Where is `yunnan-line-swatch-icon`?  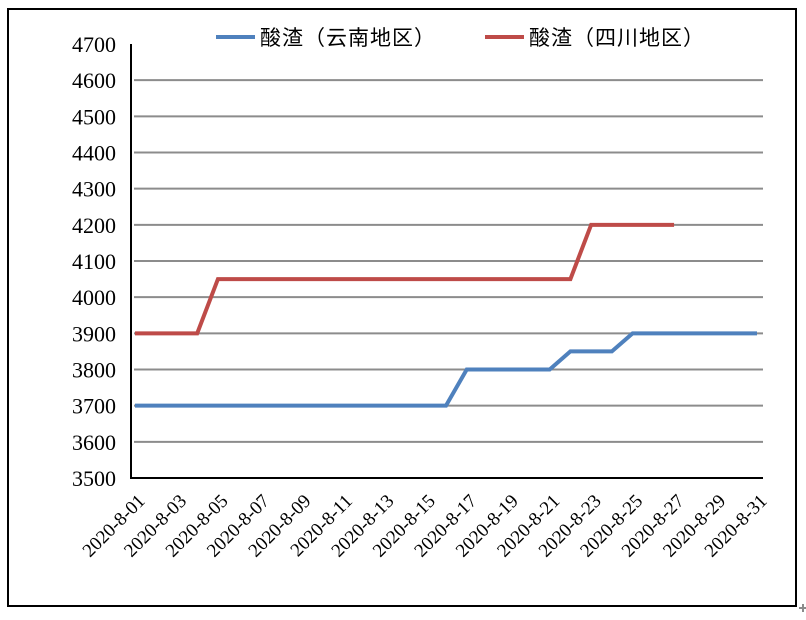
yunnan-line-swatch-icon is located at coordinates (235, 37).